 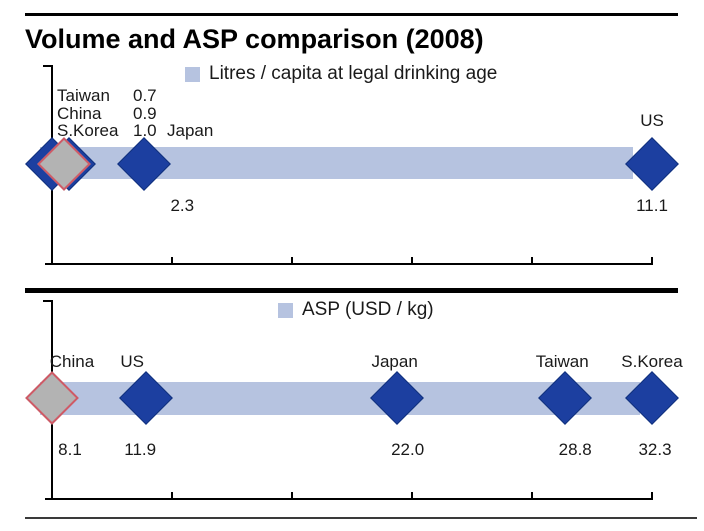 I want to click on point-value-label: 2.3, so click(x=182, y=205).